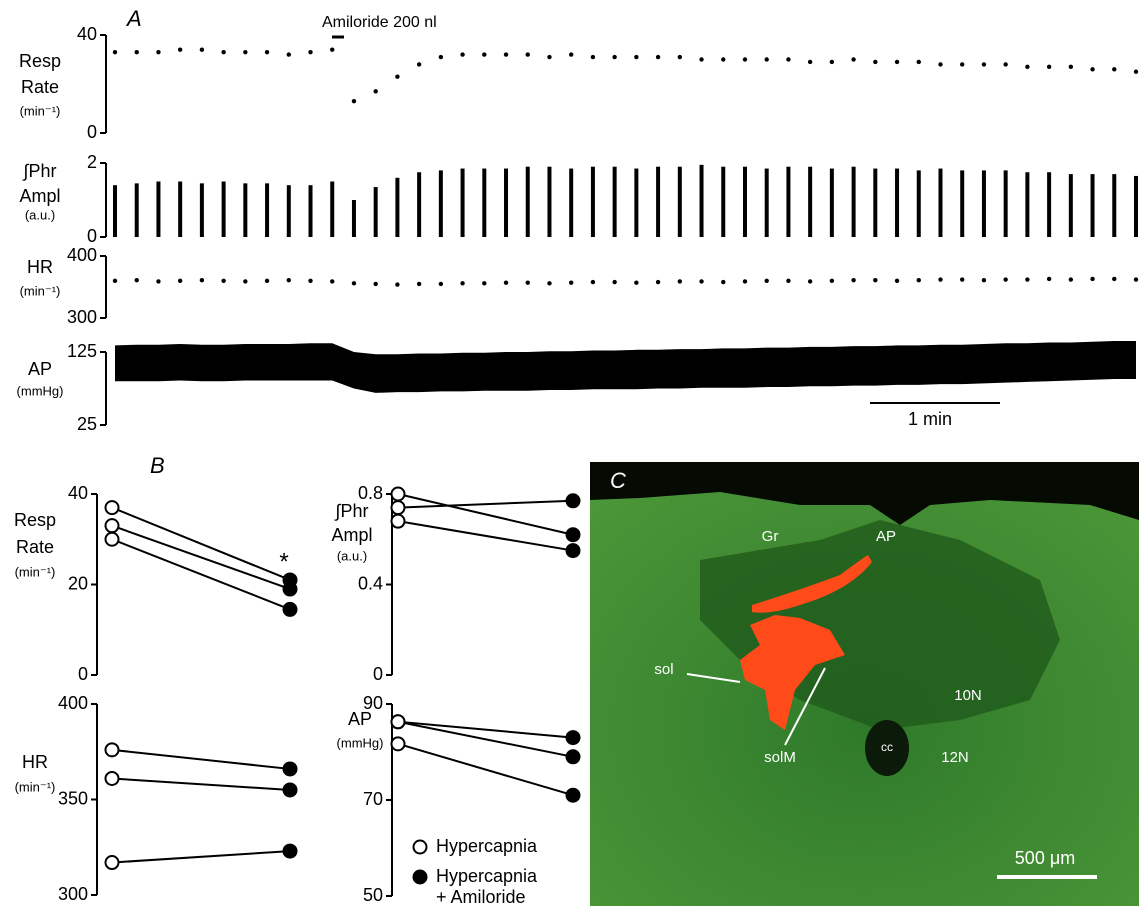 This screenshot has width=1139, height=906. What do you see at coordinates (40, 214) in the screenshot?
I see `y-axis-unit: (a.u.)` at bounding box center [40, 214].